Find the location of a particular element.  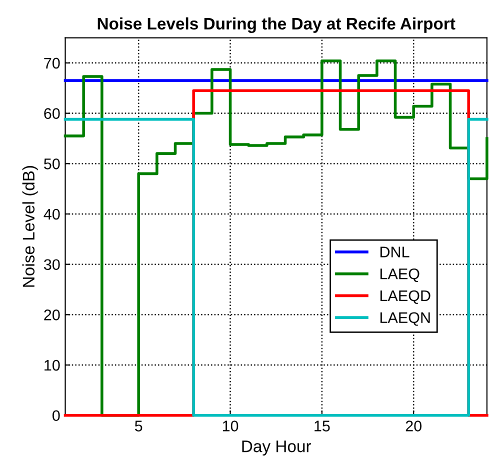

y-tick-label: 60 is located at coordinates (52, 113).